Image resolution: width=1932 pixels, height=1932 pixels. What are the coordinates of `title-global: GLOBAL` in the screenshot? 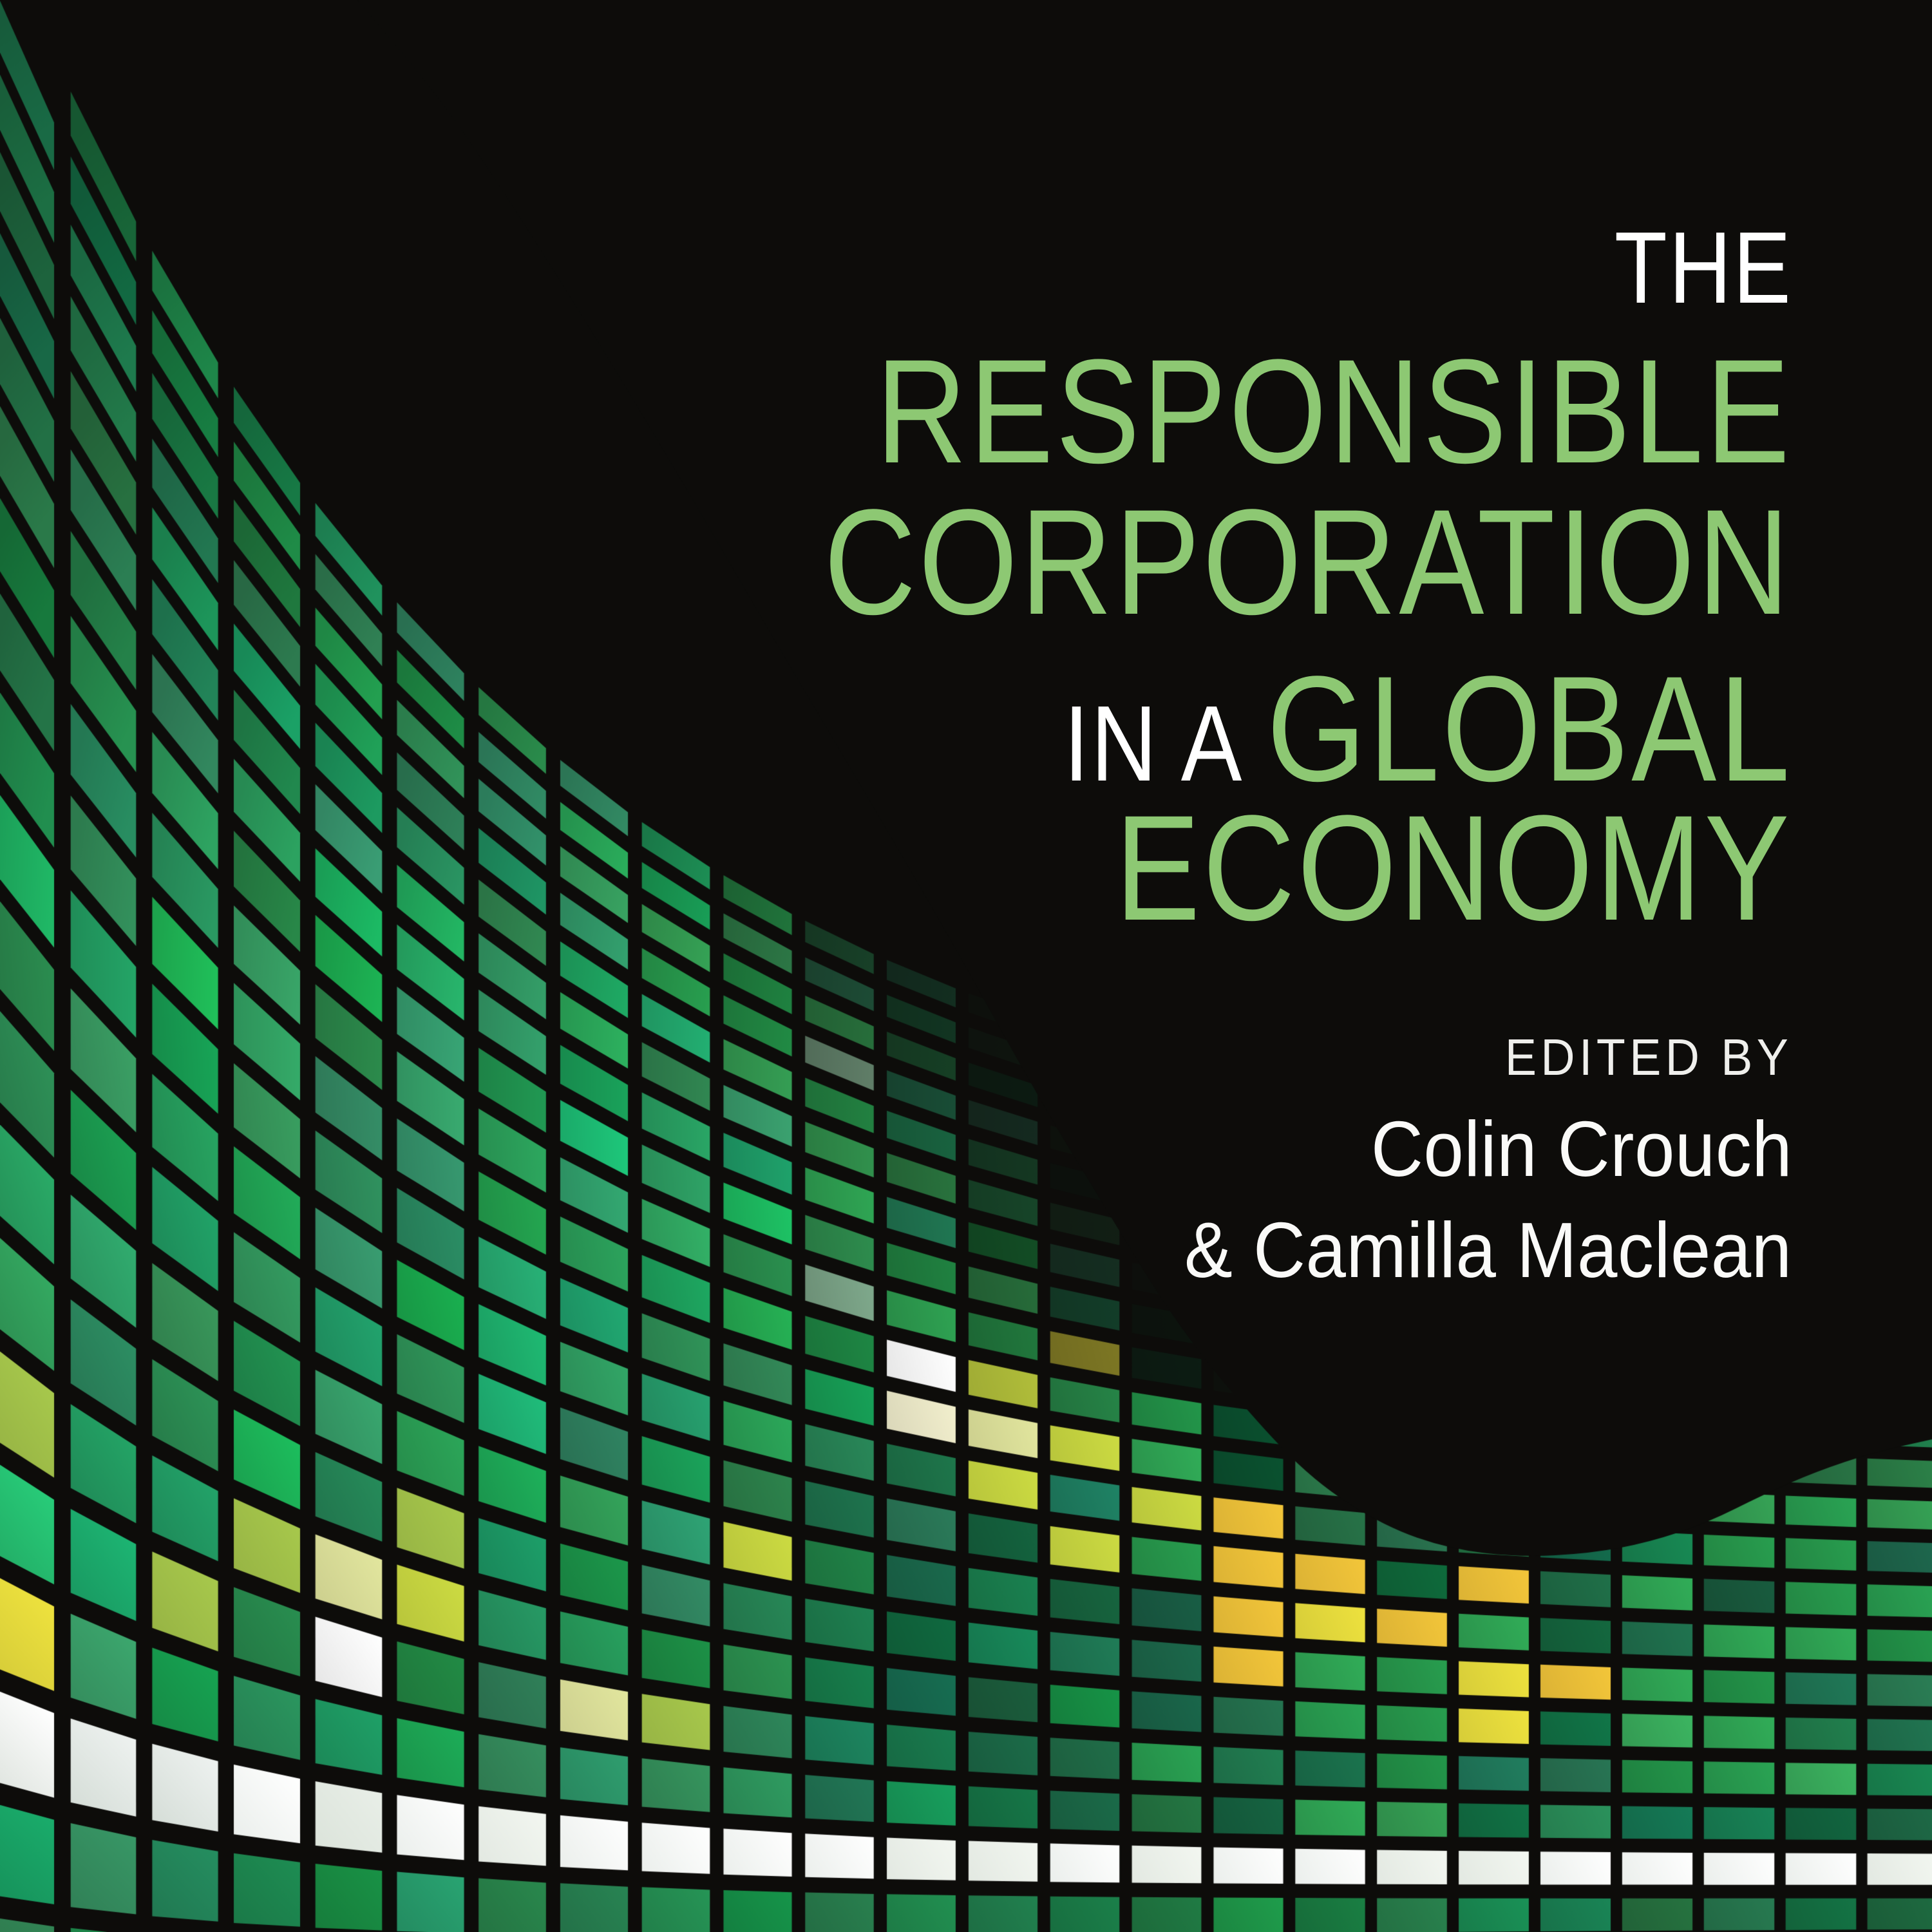 It's located at (1529, 729).